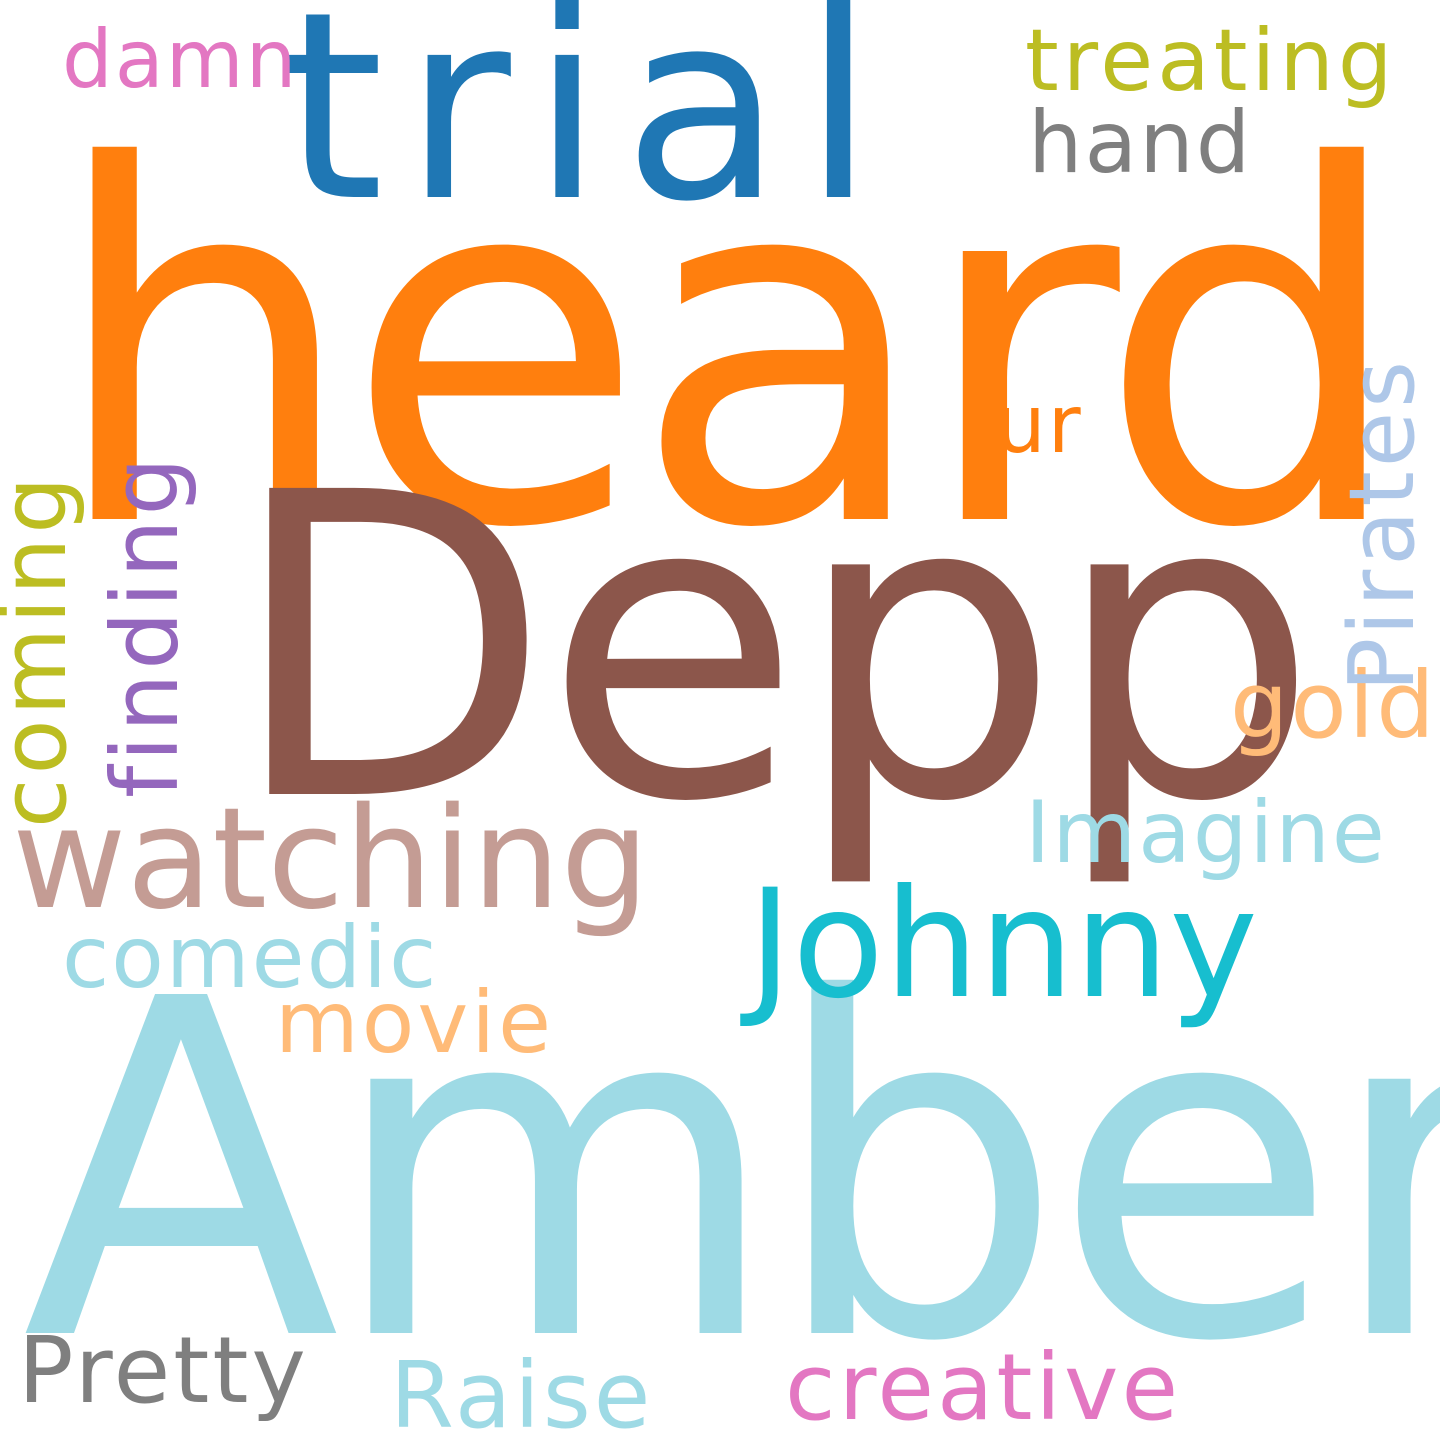  What do you see at coordinates (250, 958) in the screenshot?
I see `word-comedic: comedic` at bounding box center [250, 958].